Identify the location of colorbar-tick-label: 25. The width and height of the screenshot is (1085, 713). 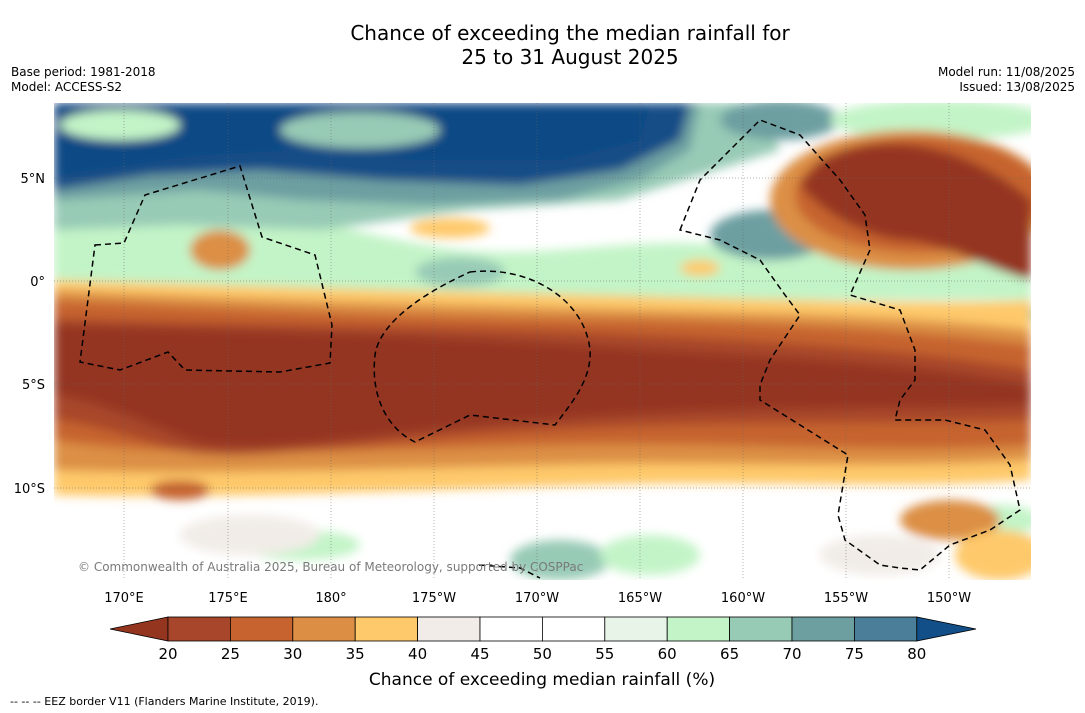
(230, 654).